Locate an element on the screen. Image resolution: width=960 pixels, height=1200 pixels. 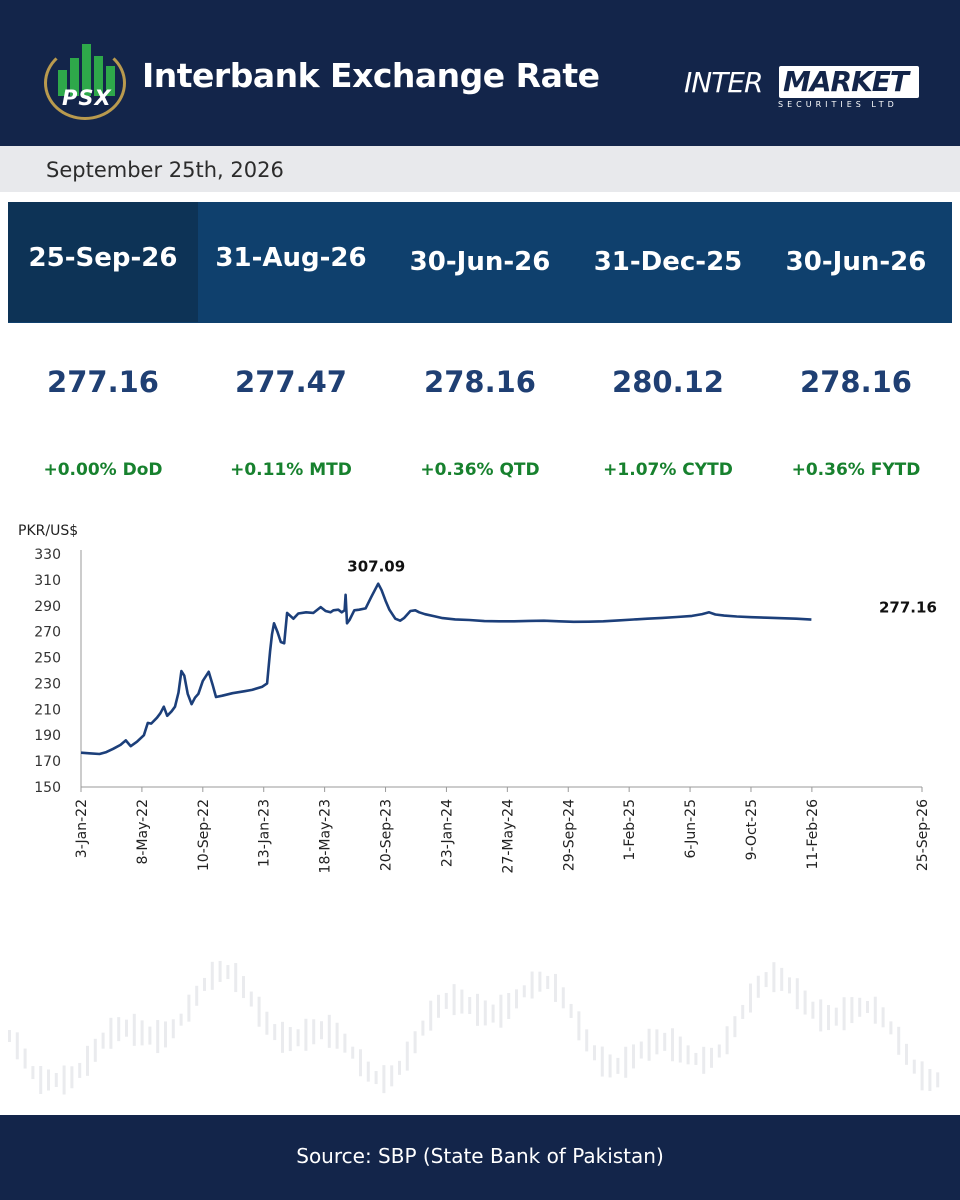
col-date-1: 25-Sep-26 is located at coordinates (103, 258).